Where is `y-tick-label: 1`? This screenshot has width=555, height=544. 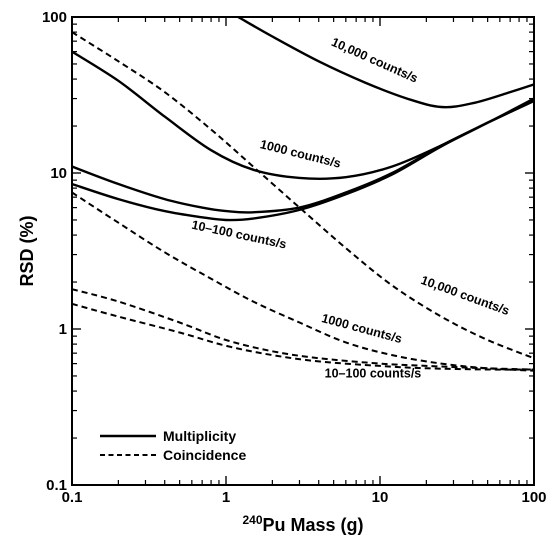 y-tick-label: 1 is located at coordinates (63, 329).